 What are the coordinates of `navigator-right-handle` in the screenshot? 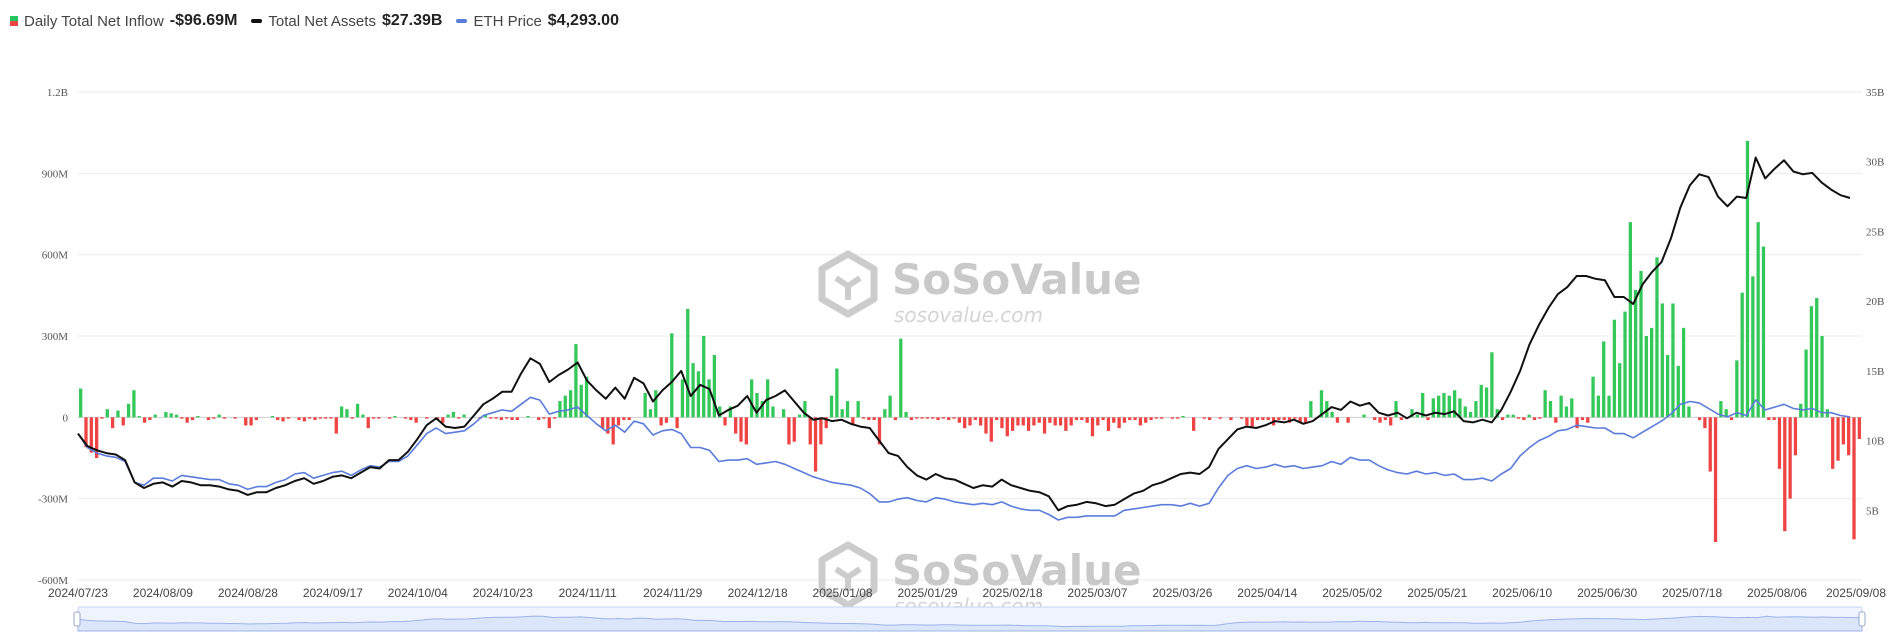 It's located at (1862, 619).